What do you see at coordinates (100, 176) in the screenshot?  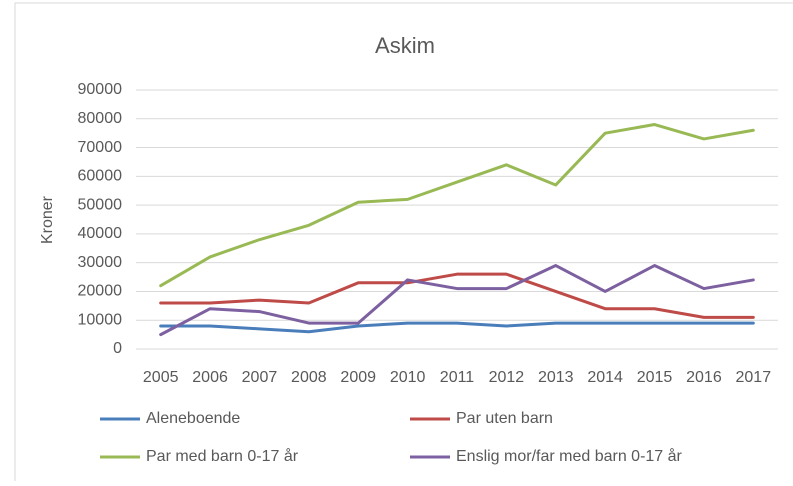 I see `y-tick-label: 60000` at bounding box center [100, 176].